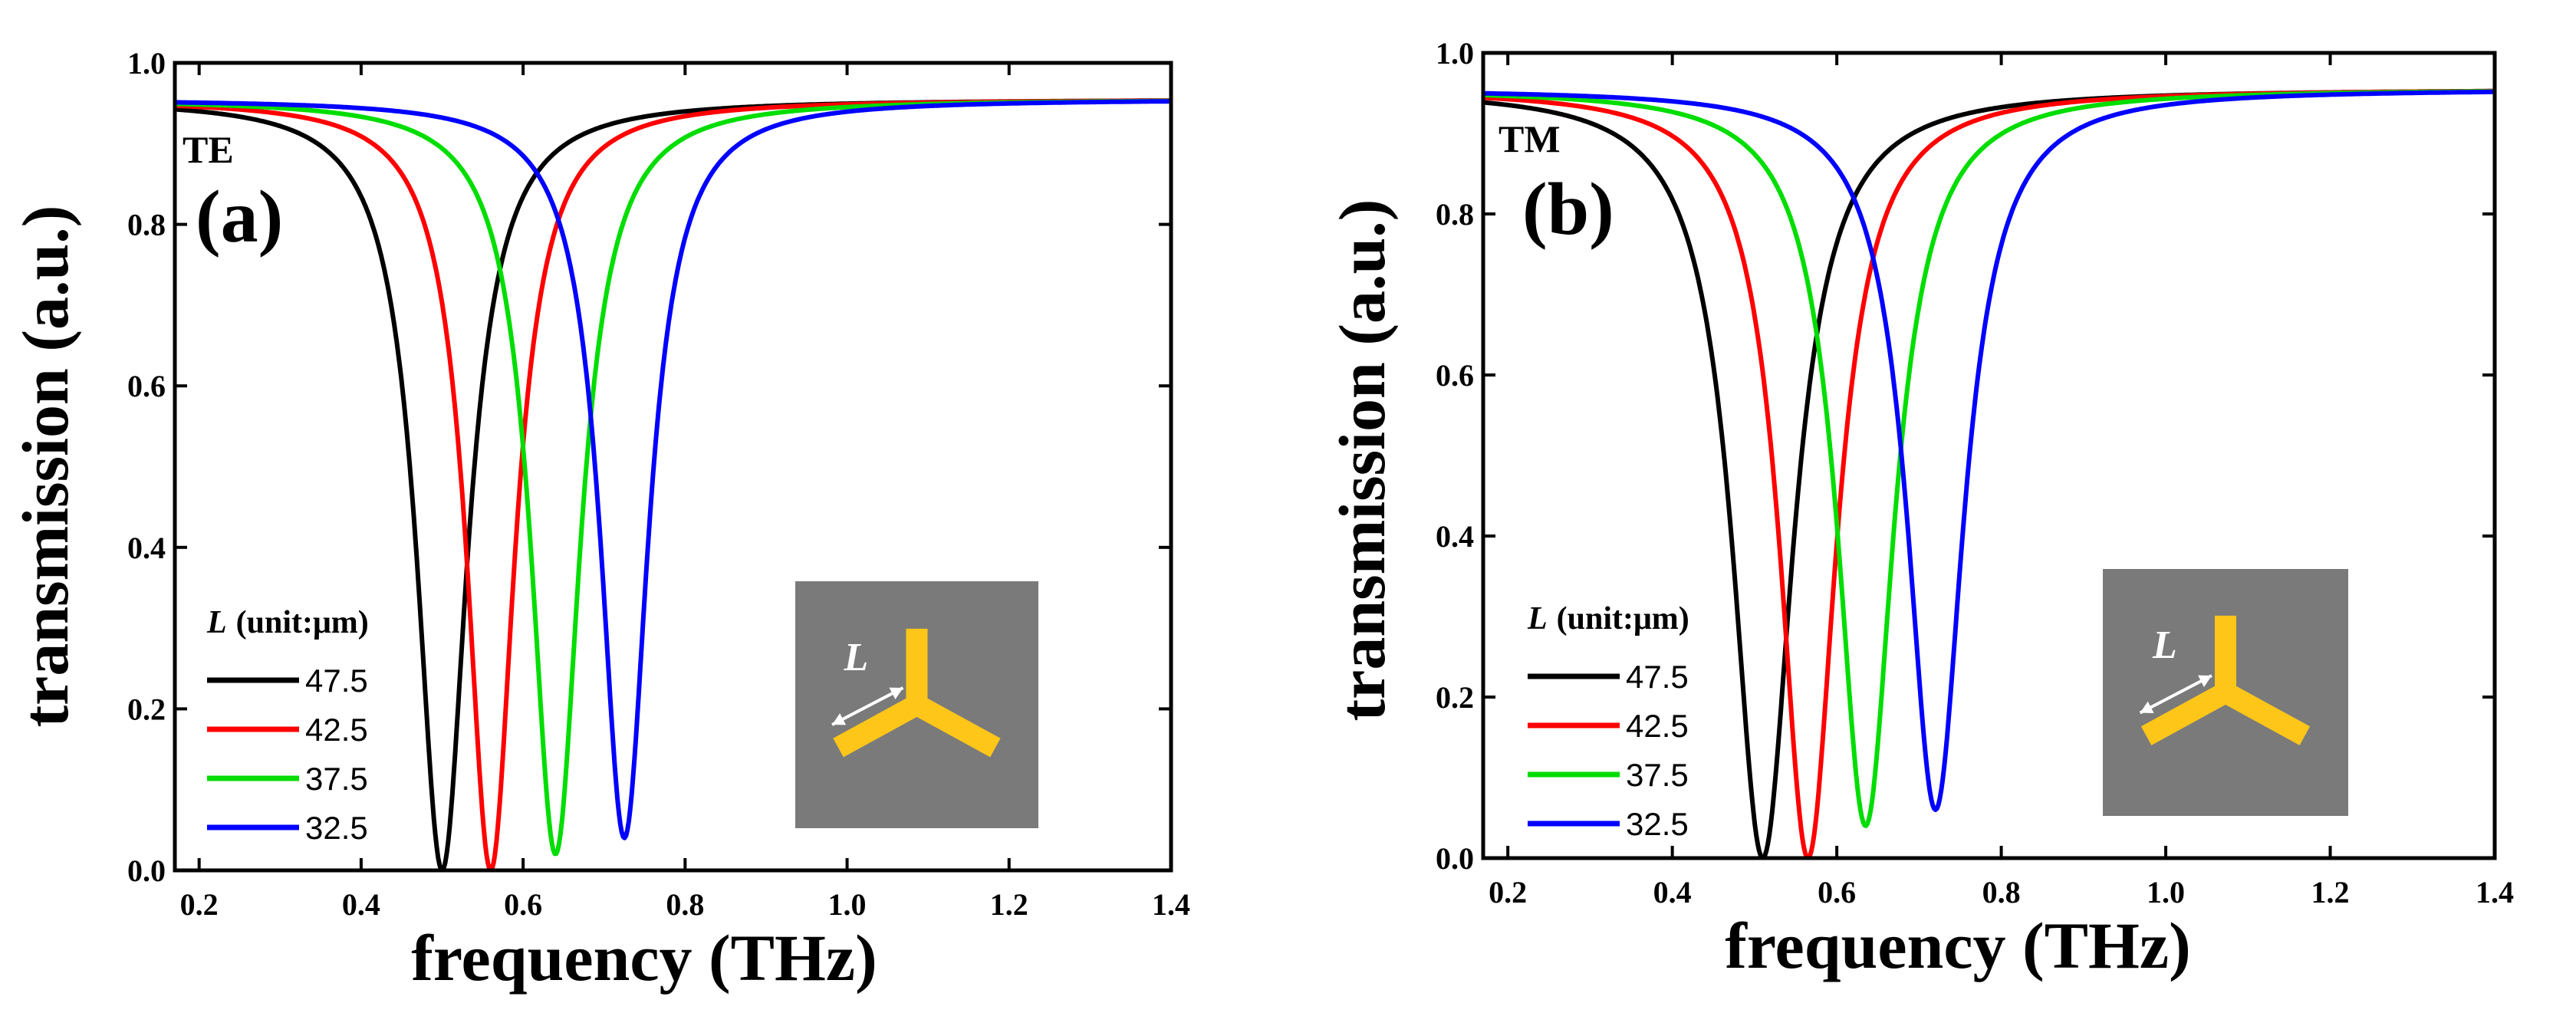 The image size is (2576, 1013). I want to click on panel-label: (a), so click(239, 217).